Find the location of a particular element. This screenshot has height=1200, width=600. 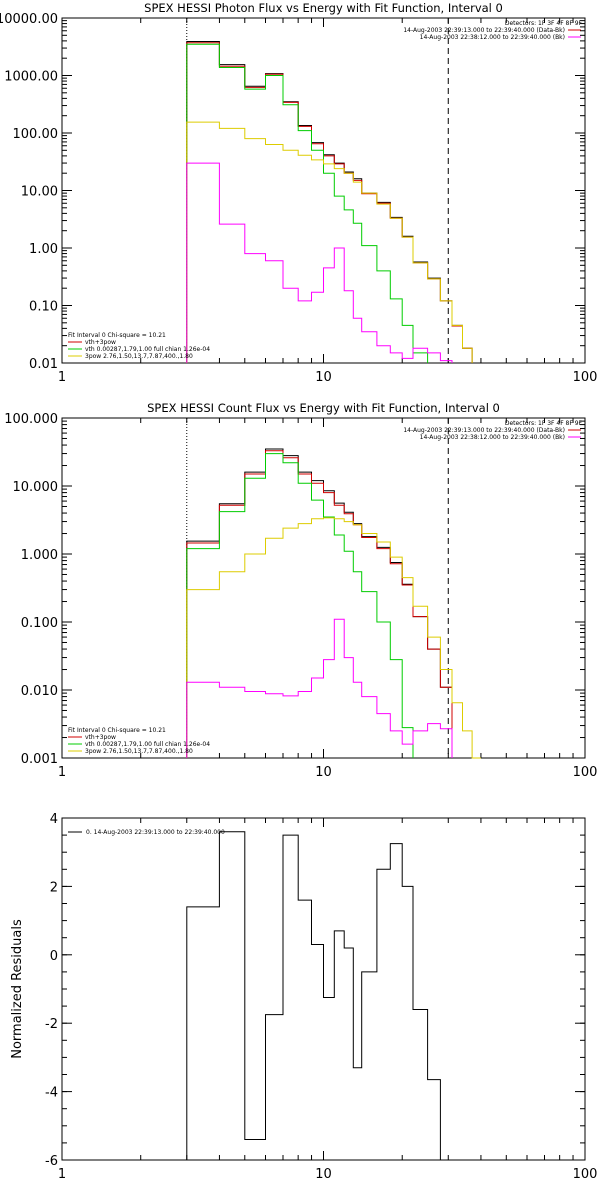

y-tick-label: 0 is located at coordinates (54, 956).